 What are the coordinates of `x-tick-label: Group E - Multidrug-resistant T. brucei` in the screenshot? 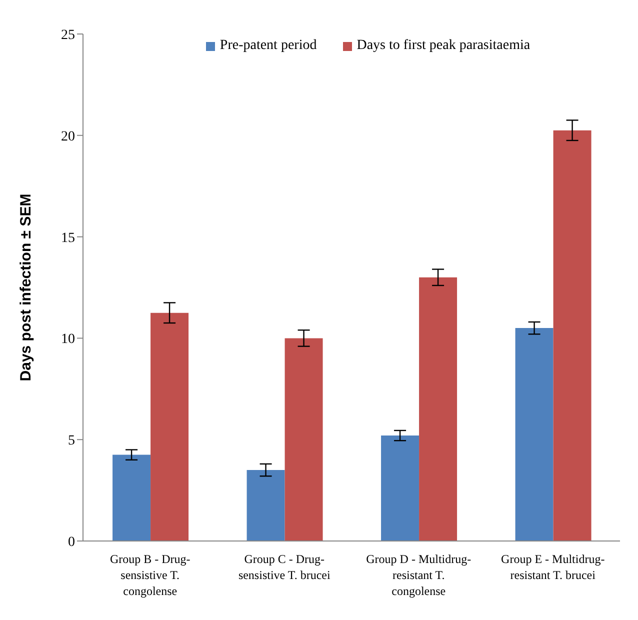 It's located at (553, 567).